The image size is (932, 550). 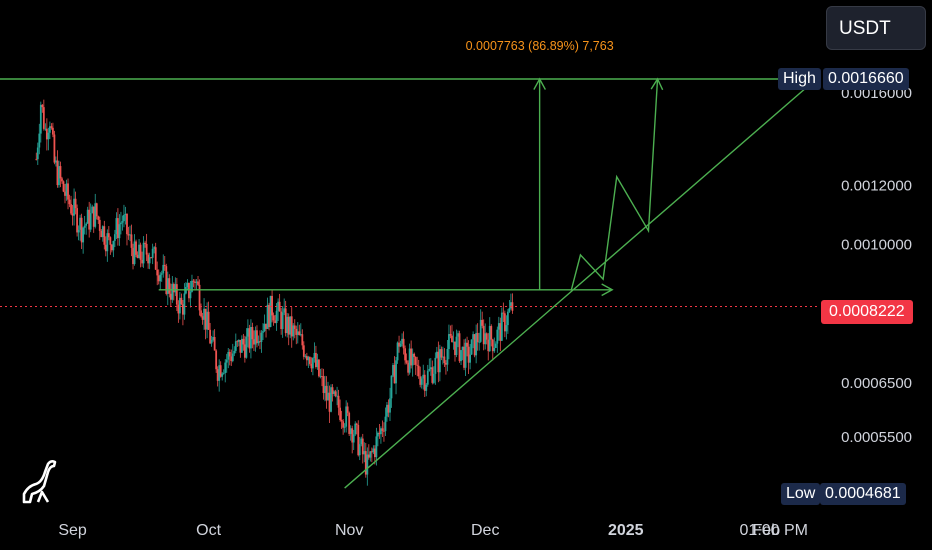 I want to click on x-tick-label: 2025, so click(x=626, y=530).